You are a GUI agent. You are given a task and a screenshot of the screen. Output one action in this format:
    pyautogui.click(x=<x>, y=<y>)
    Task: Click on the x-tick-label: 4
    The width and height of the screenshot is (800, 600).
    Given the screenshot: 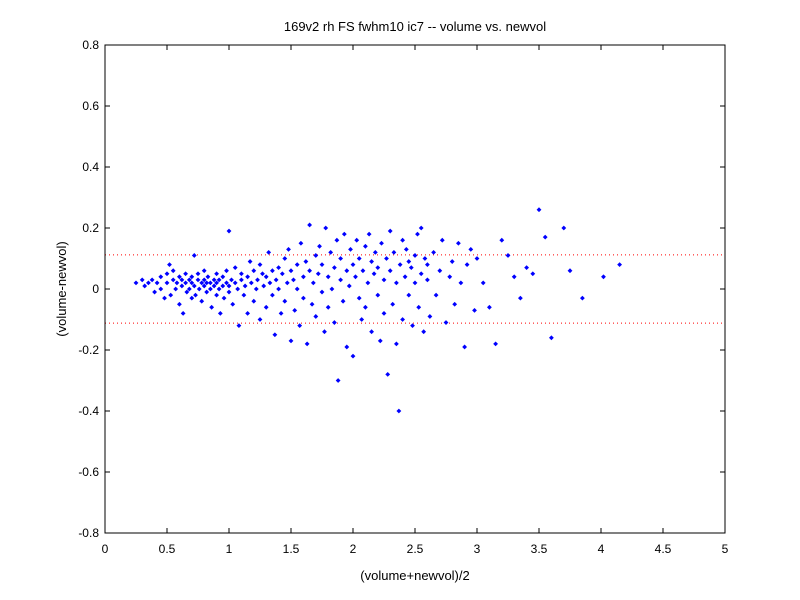 What is the action you would take?
    pyautogui.click(x=601, y=549)
    